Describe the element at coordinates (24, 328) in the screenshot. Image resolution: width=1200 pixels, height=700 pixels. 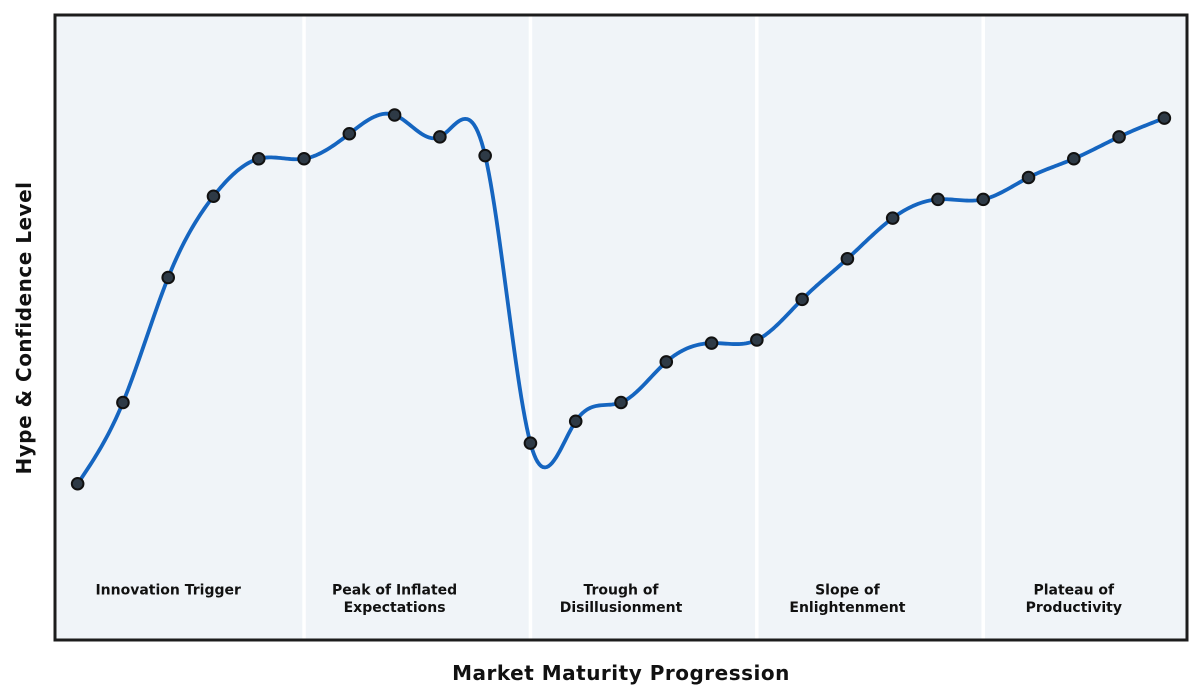
I see `y-axis-label: Hype & Confidence Level` at that location.